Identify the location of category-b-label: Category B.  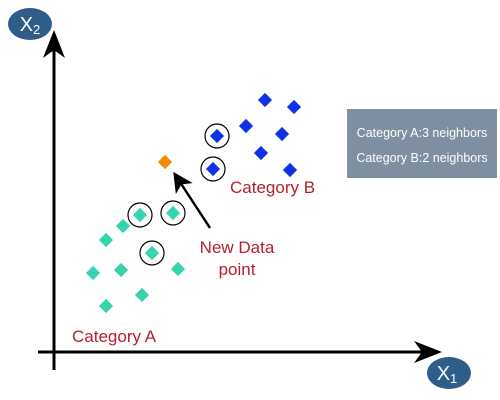
(272, 187).